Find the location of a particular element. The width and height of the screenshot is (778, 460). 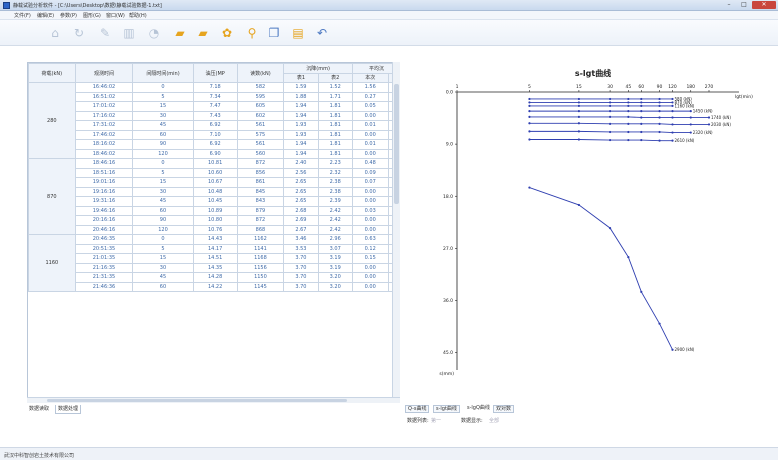

table-cell: 879 is located at coordinates (260, 210).